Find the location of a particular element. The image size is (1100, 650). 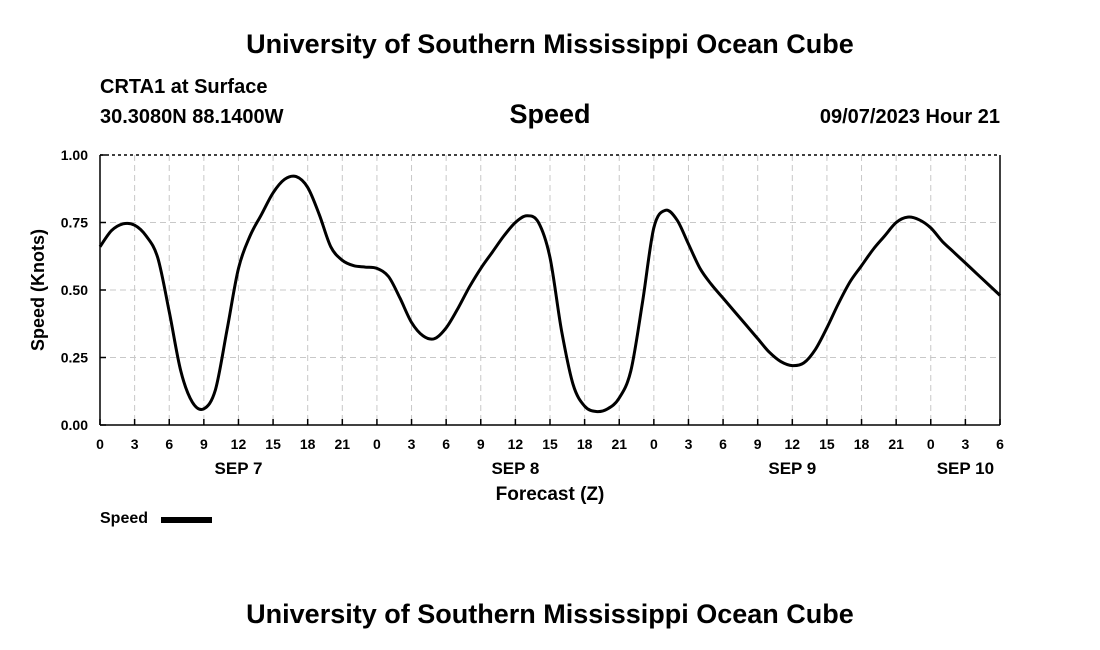

y-tick-label: 0.50 is located at coordinates (74, 290).